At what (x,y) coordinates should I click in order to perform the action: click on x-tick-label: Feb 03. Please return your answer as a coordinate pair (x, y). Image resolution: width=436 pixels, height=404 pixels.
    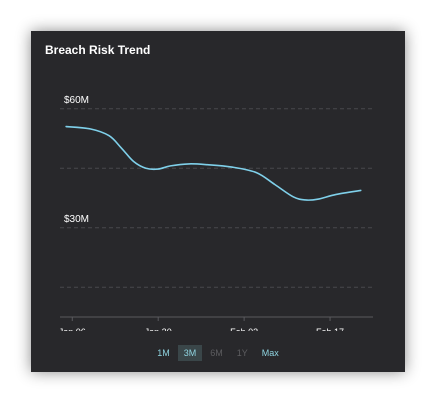
    Looking at the image, I should click on (244, 329).